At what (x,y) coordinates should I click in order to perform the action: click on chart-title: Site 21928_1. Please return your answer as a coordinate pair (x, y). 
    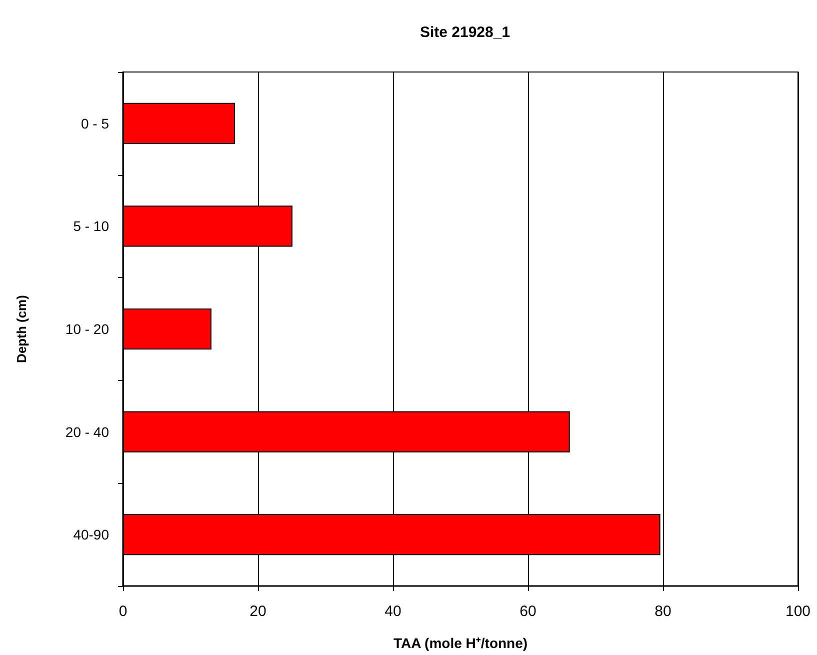
    Looking at the image, I should click on (465, 32).